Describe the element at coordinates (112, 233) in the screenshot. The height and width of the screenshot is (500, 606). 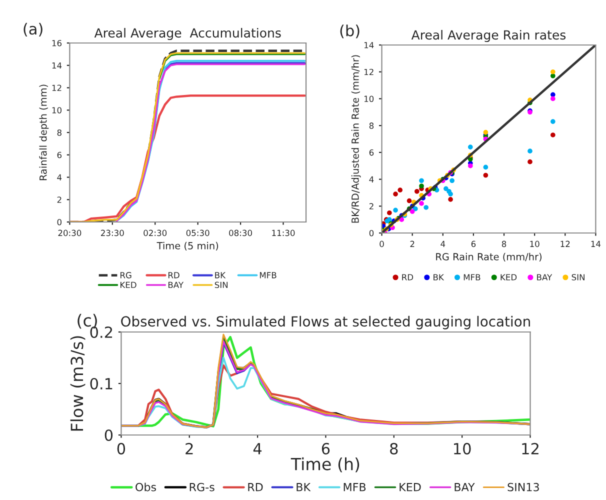
I see `x-tick-label: 23:30` at that location.